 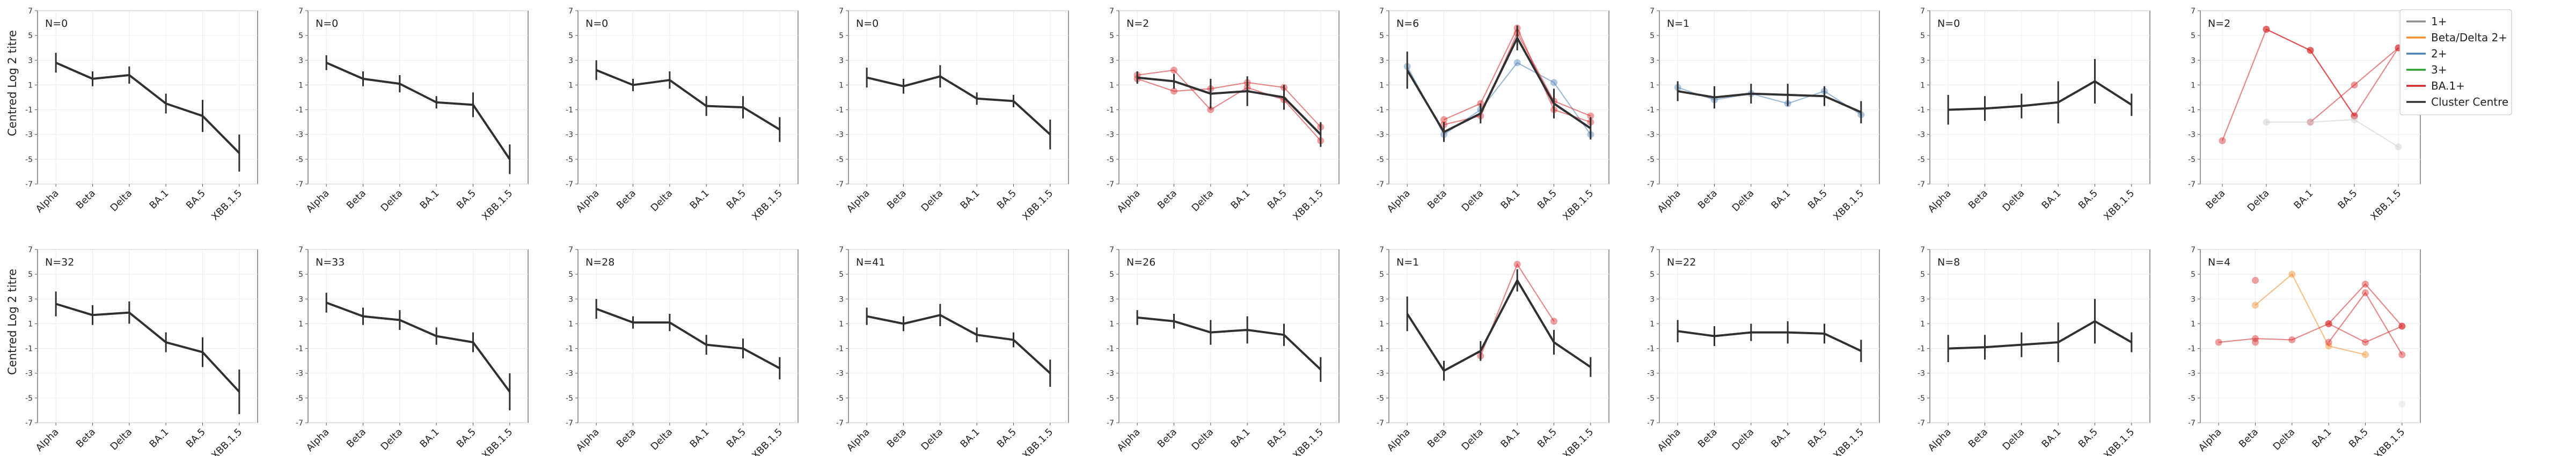 What do you see at coordinates (1948, 262) in the screenshot?
I see `panel-n-label: N=8` at bounding box center [1948, 262].